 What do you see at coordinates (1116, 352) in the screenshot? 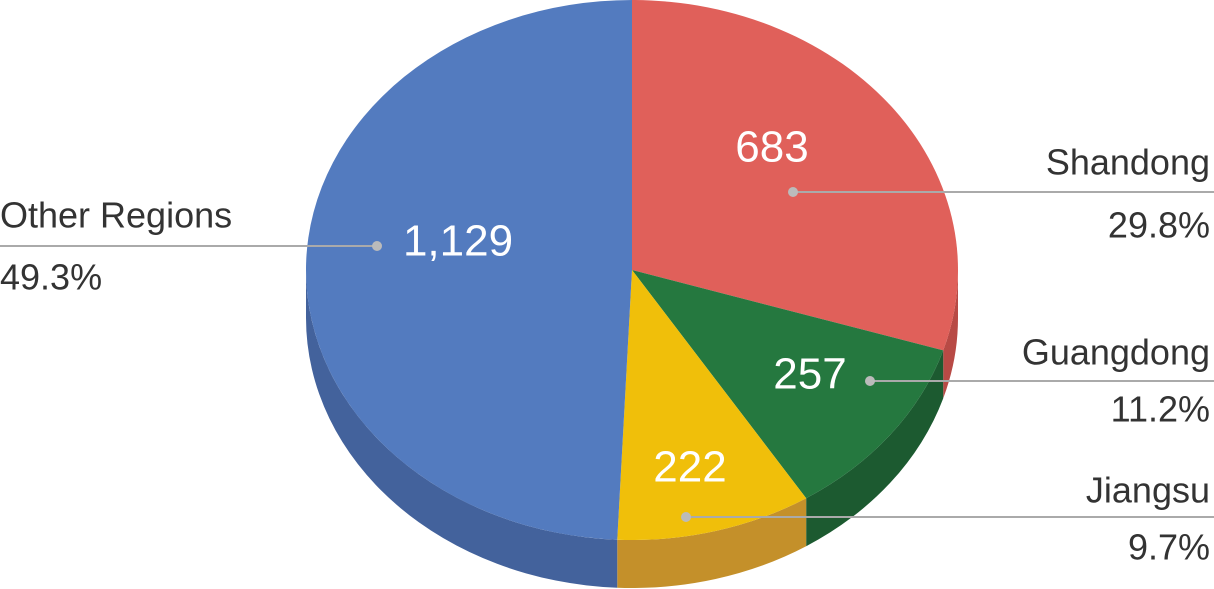
I see `category-label: Guangdong` at bounding box center [1116, 352].